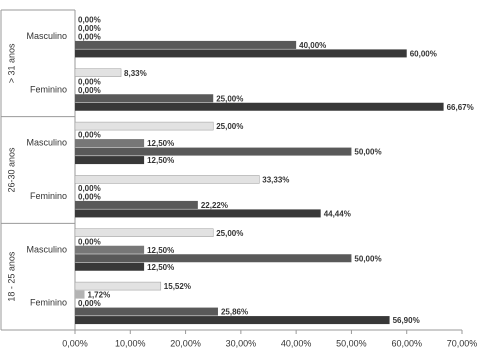  I want to click on x-tick-label: 0,00%, so click(75, 343).